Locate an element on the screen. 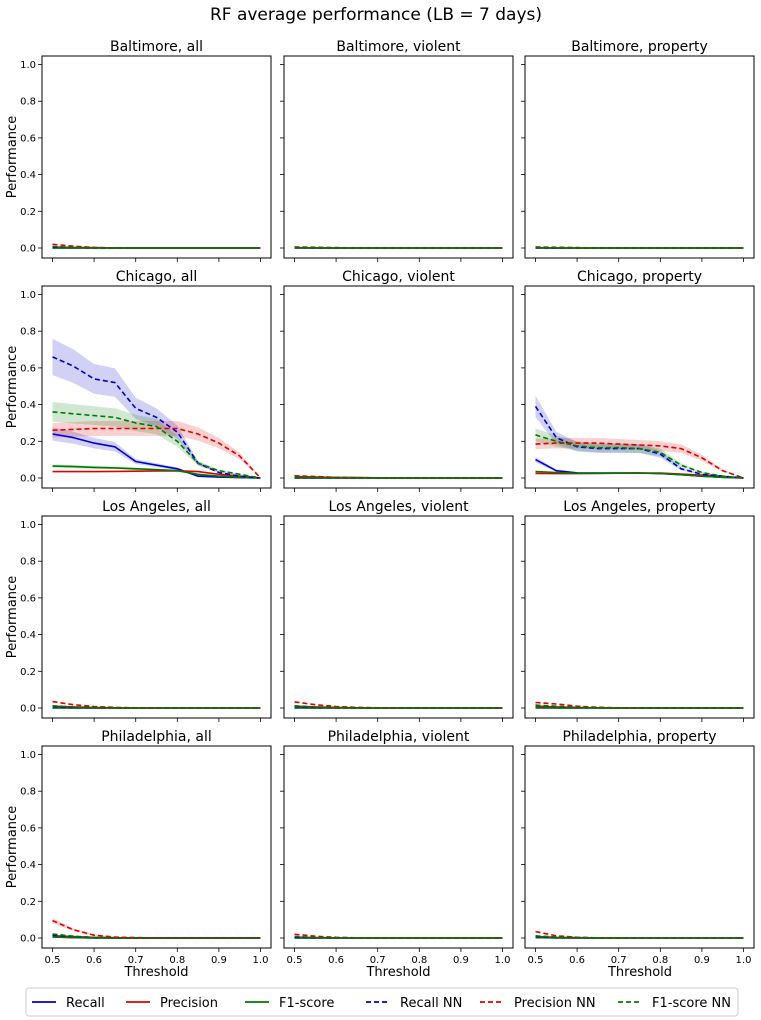  panel-philadelphia-violent: Philadelphia, violent 0.5 0.6 0.7 0.8 0.9 1.0 is located at coordinates (397, 847).